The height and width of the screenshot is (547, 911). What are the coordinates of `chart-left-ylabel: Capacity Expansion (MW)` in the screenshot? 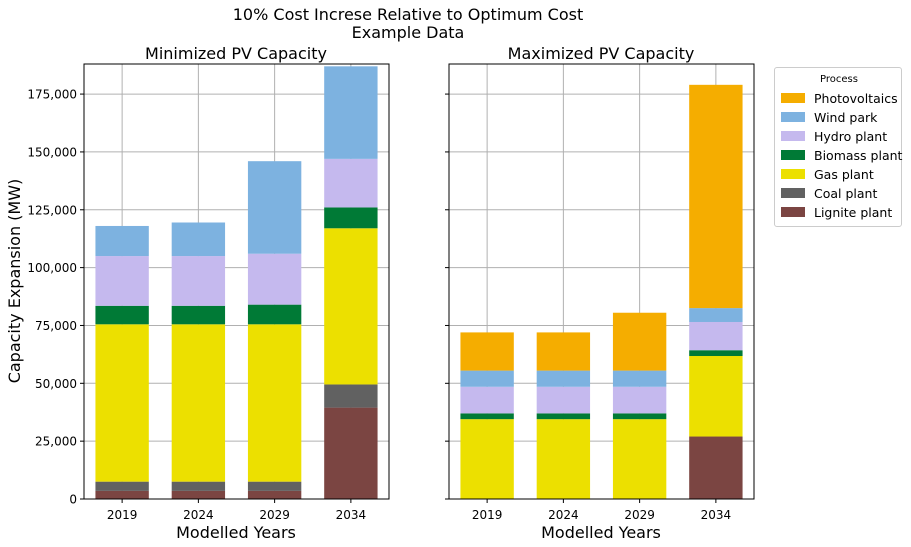 It's located at (14, 281).